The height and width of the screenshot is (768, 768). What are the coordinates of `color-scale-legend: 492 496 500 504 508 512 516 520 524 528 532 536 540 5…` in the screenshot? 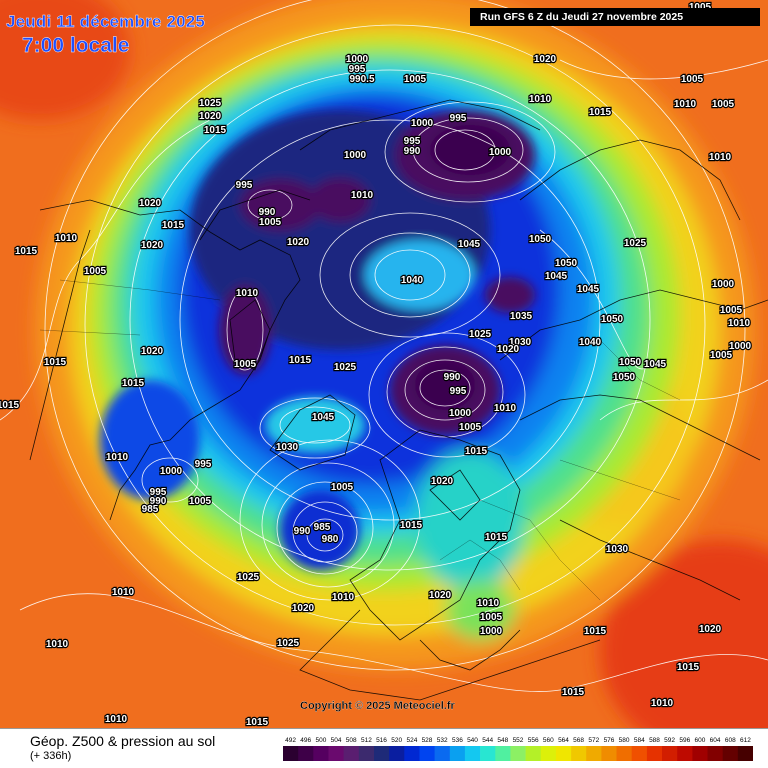 It's located at (518, 749).